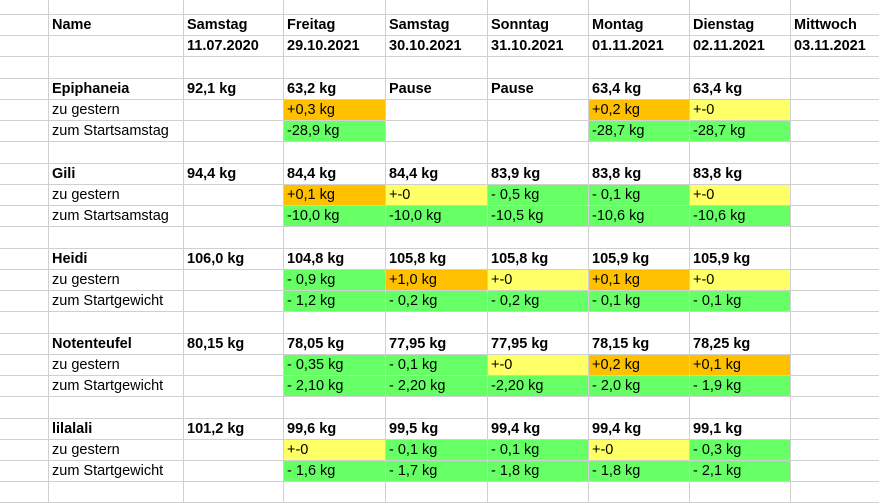 The width and height of the screenshot is (879, 503). Describe the element at coordinates (212, 173) in the screenshot. I see `start-weight: 94,4 kg` at that location.